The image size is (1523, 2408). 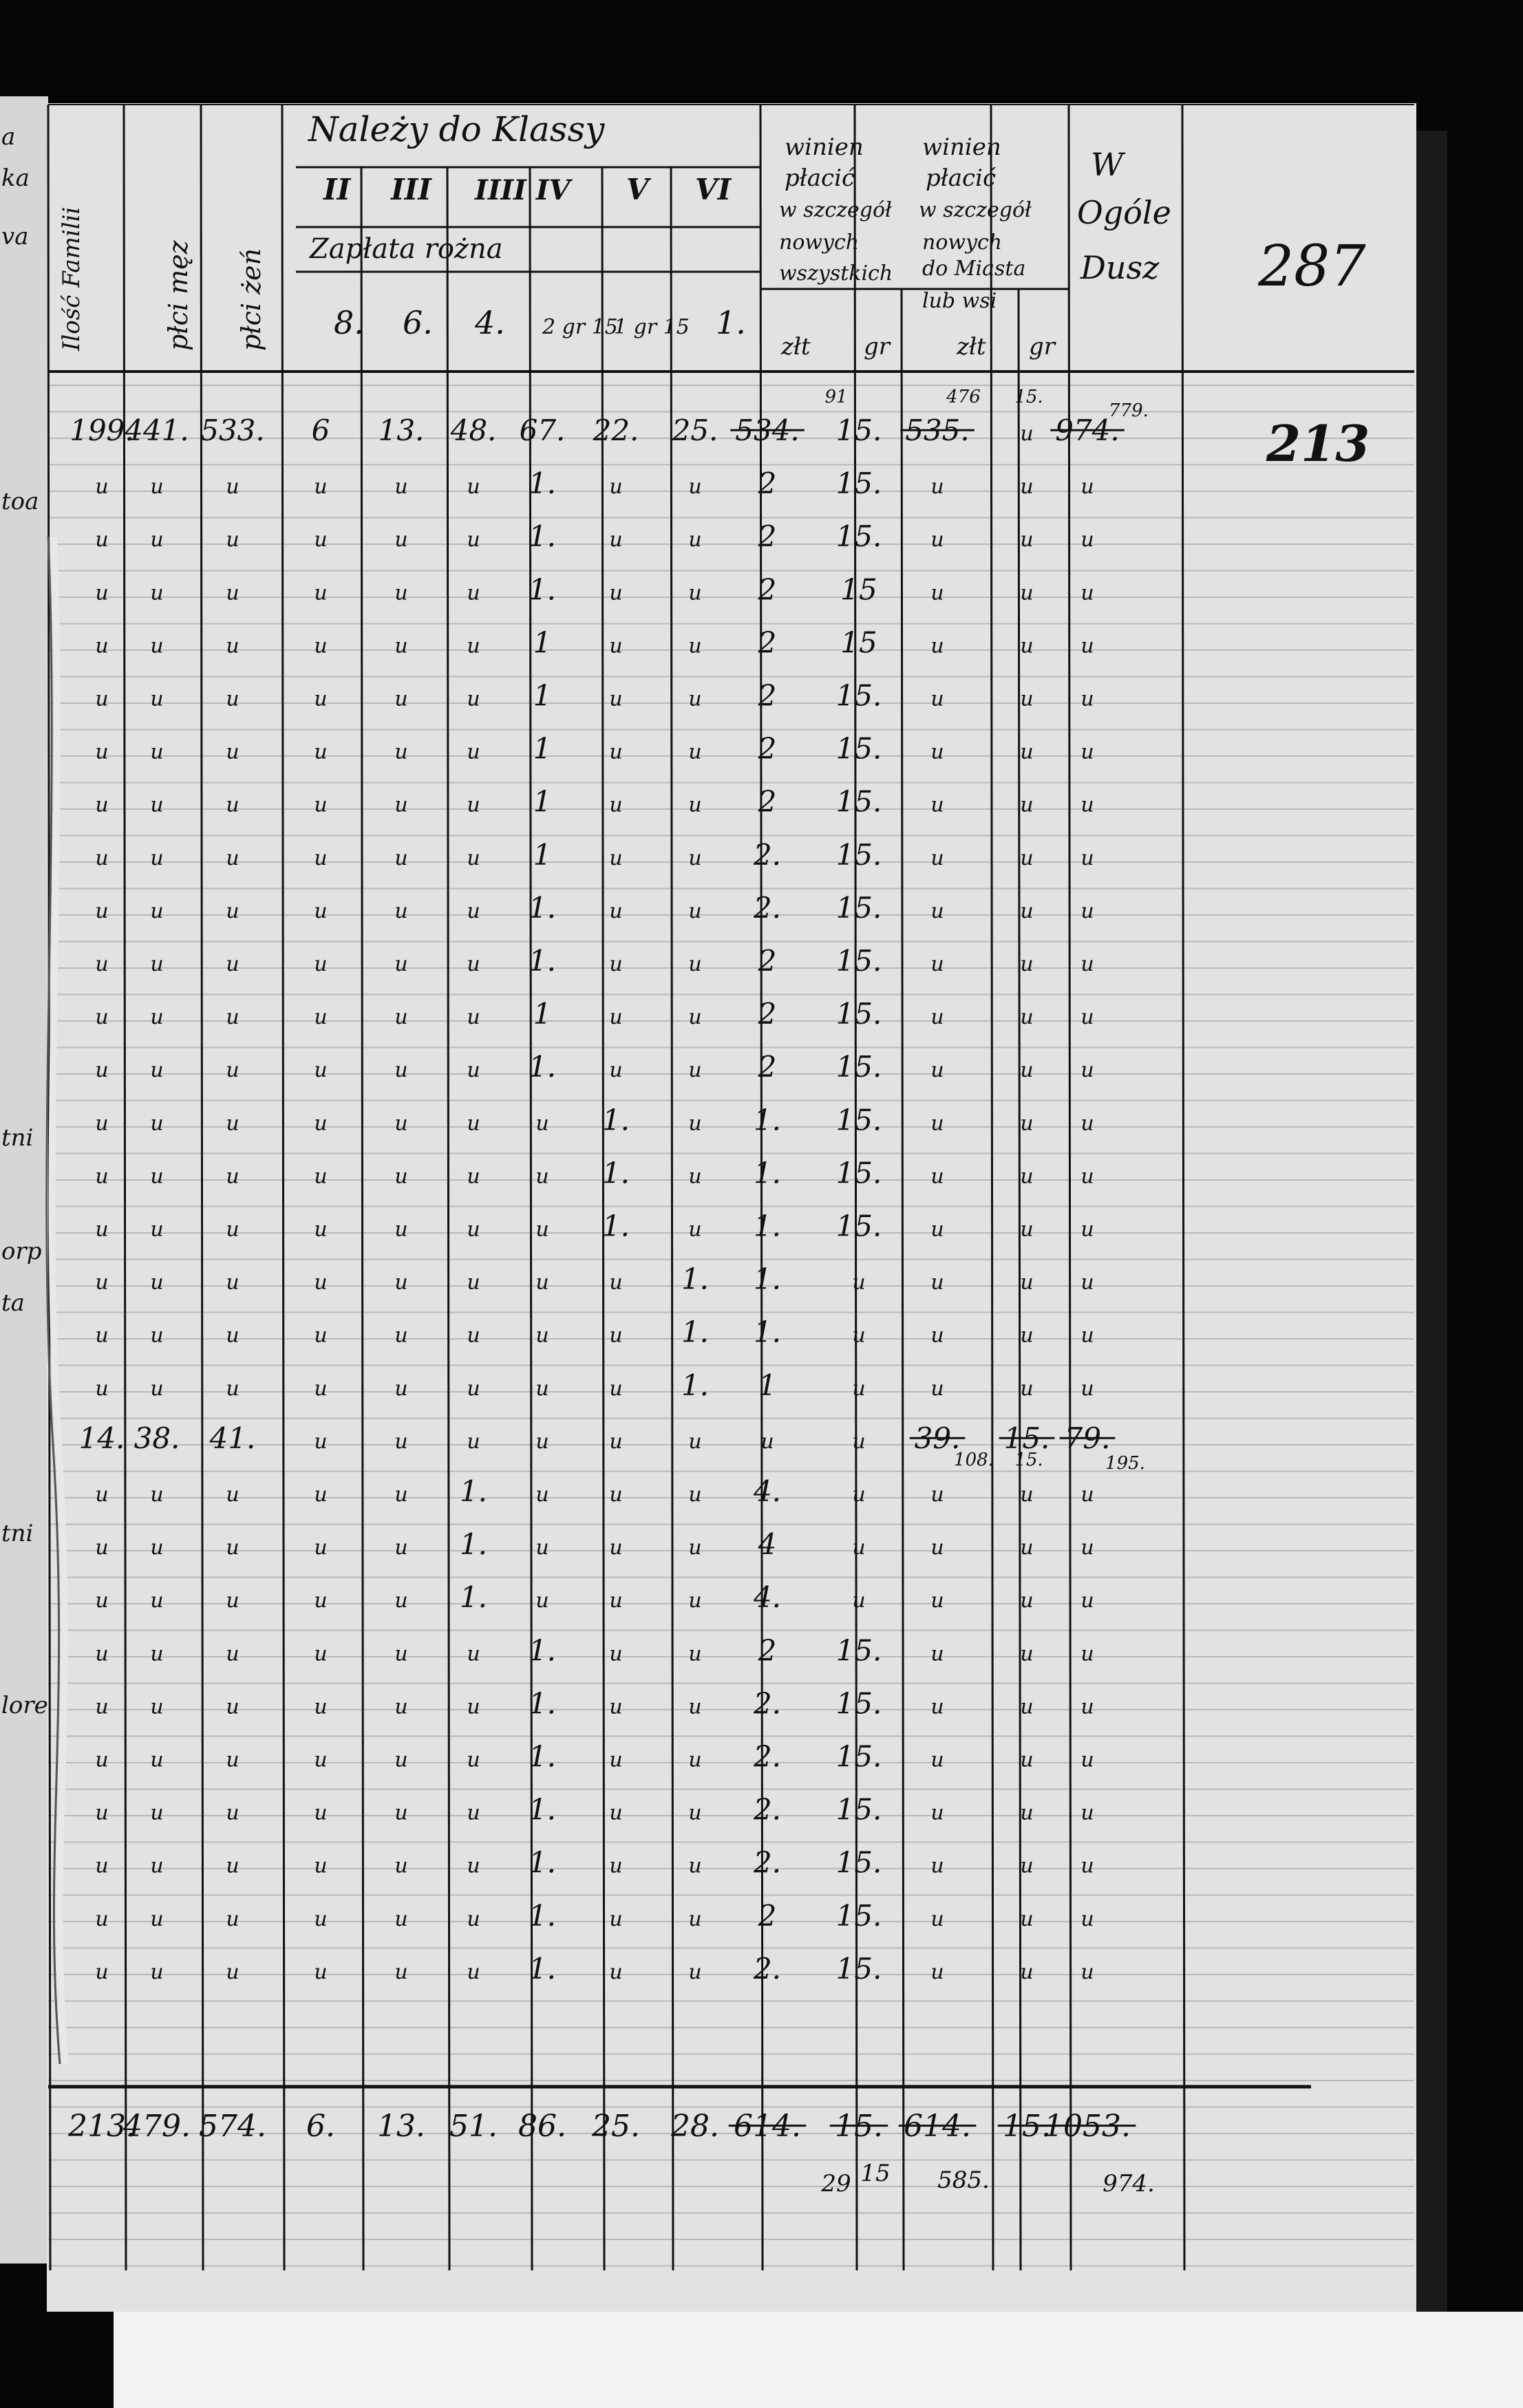 I want to click on header-families: Ilość Familii, so click(x=71, y=279).